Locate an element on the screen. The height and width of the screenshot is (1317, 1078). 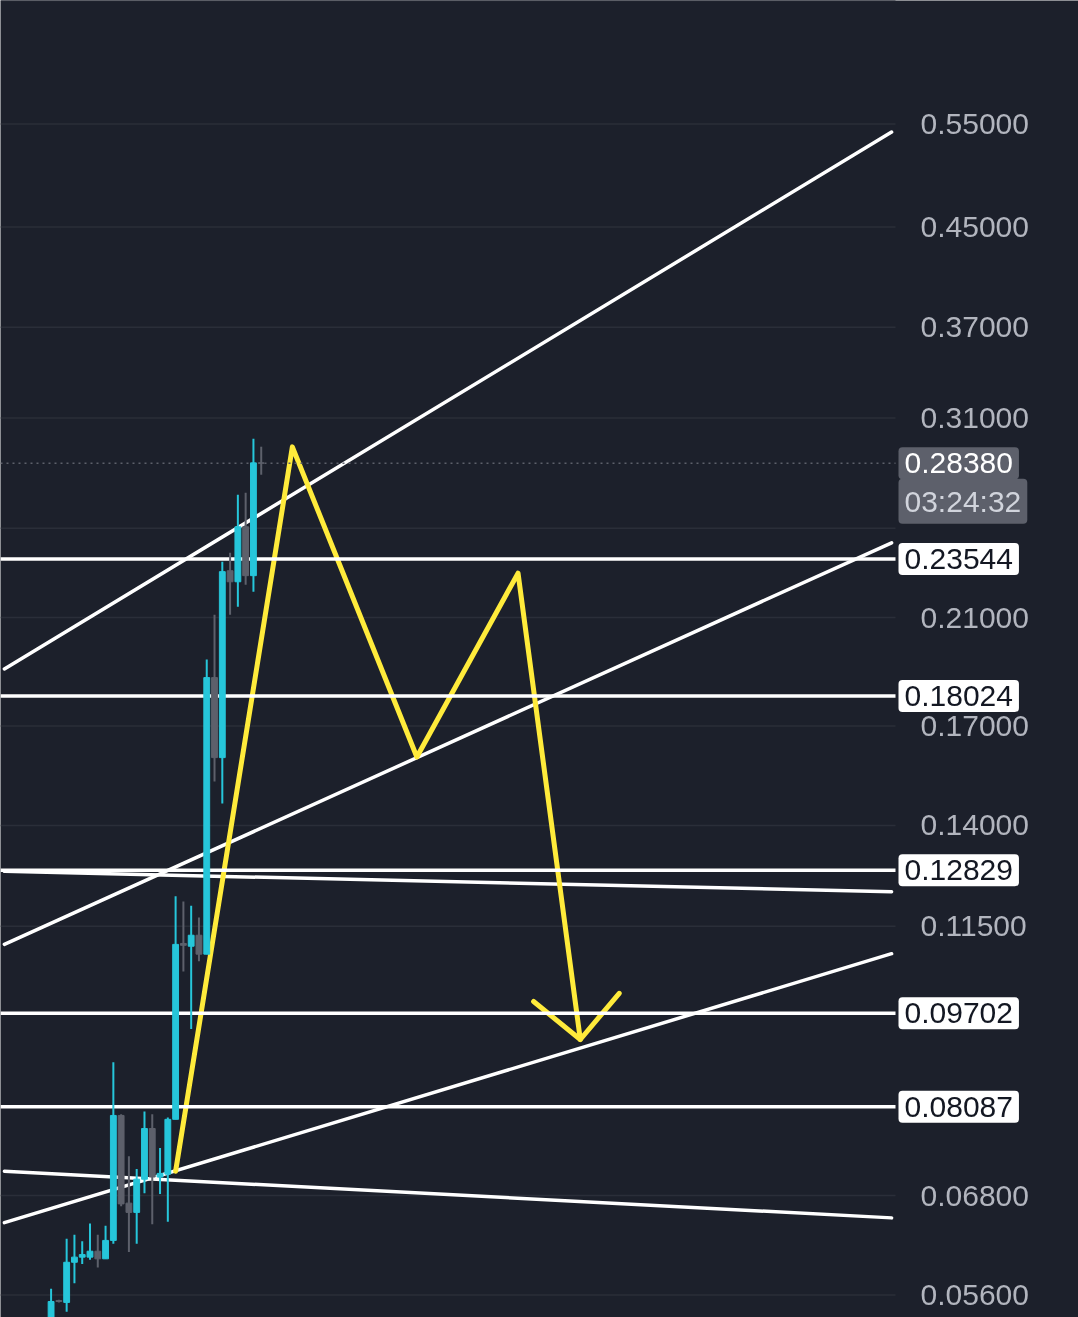
y-tick-label: 0.21000 is located at coordinates (974, 617).